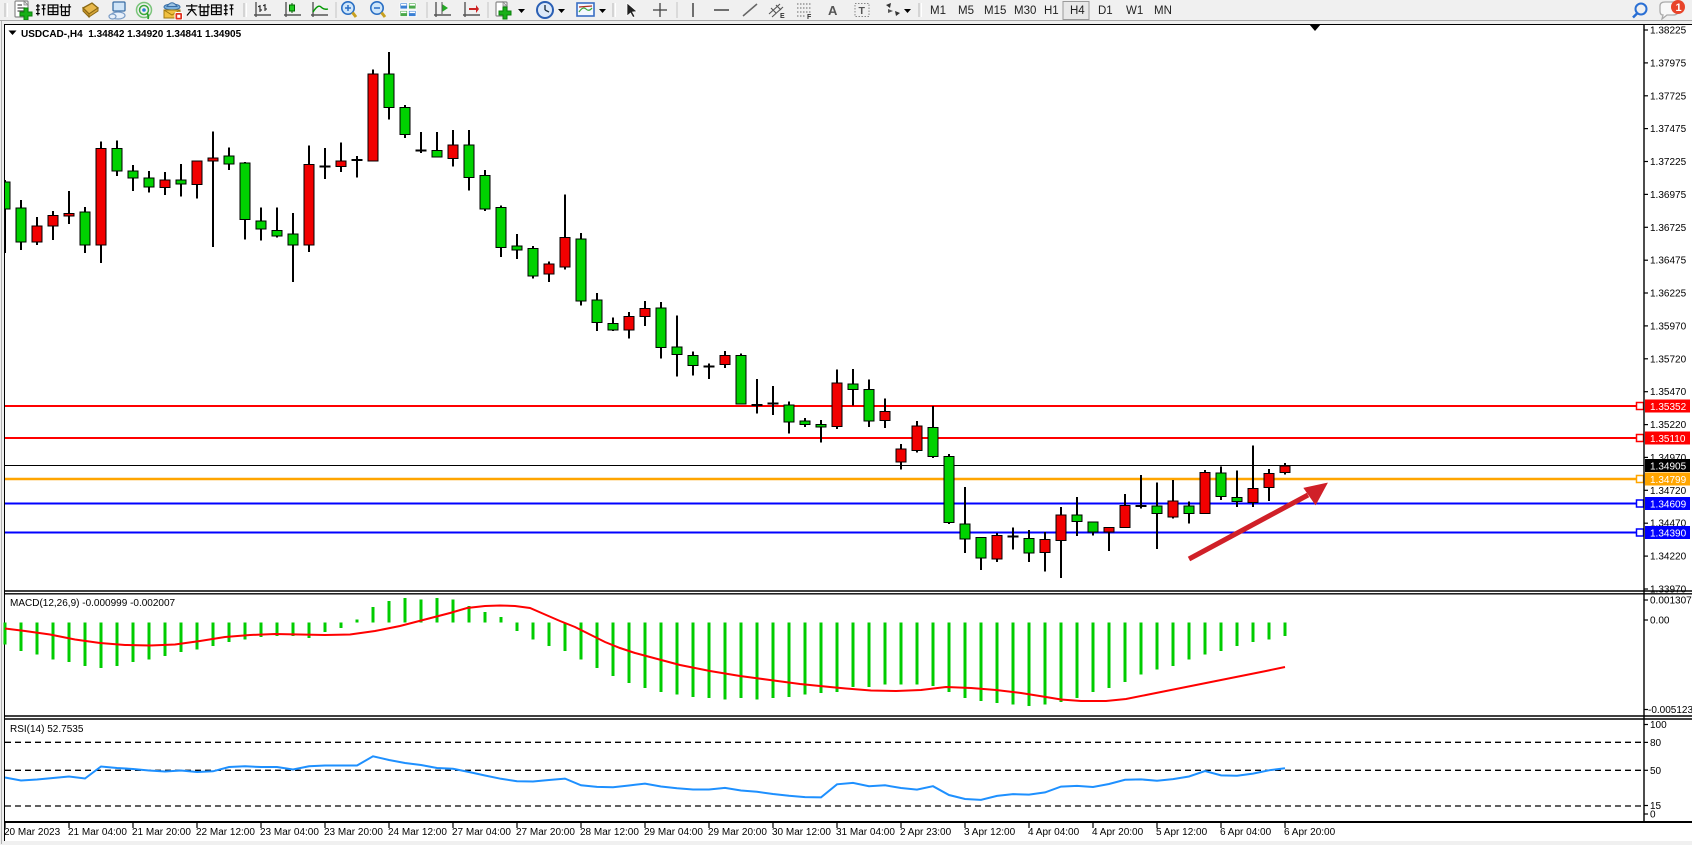  What do you see at coordinates (1668, 491) in the screenshot?
I see `svg-text: 1.34720` at bounding box center [1668, 491].